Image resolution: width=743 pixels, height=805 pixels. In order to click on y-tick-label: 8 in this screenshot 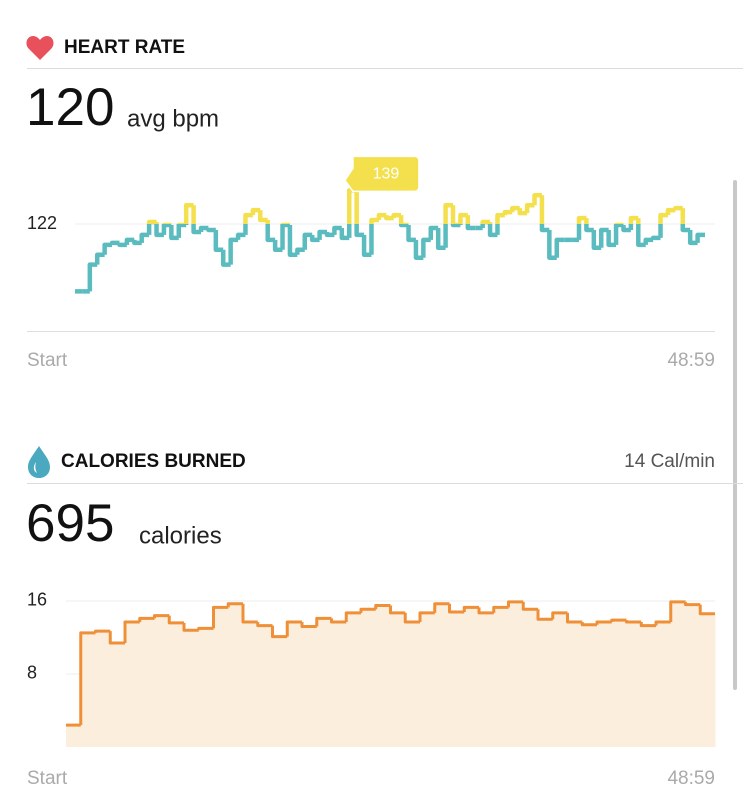, I will do `click(32, 673)`.